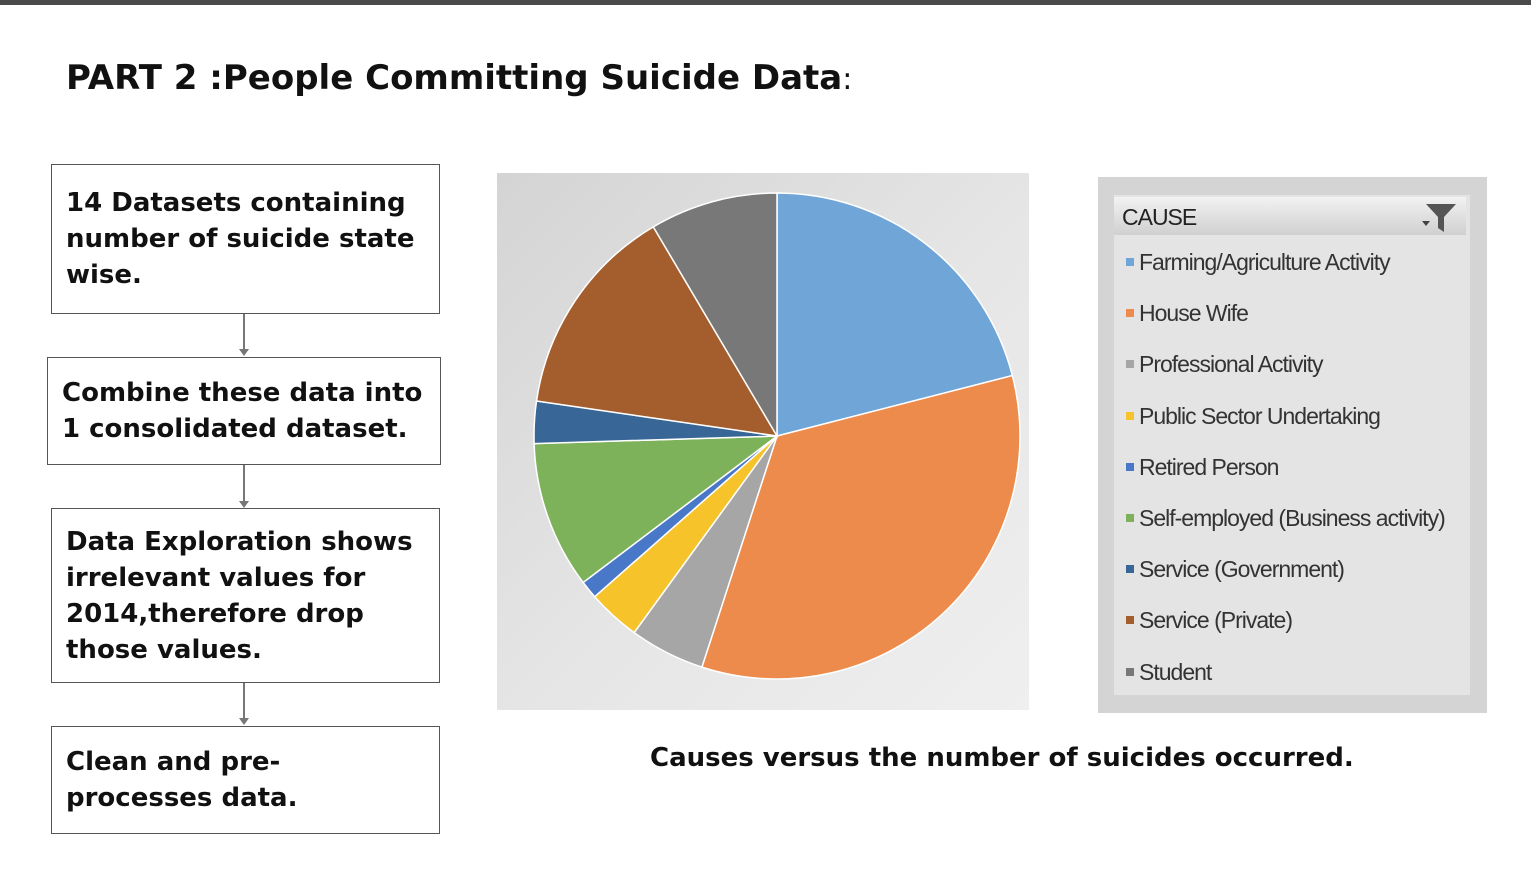  I want to click on legend-label: House Wife, so click(1194, 313).